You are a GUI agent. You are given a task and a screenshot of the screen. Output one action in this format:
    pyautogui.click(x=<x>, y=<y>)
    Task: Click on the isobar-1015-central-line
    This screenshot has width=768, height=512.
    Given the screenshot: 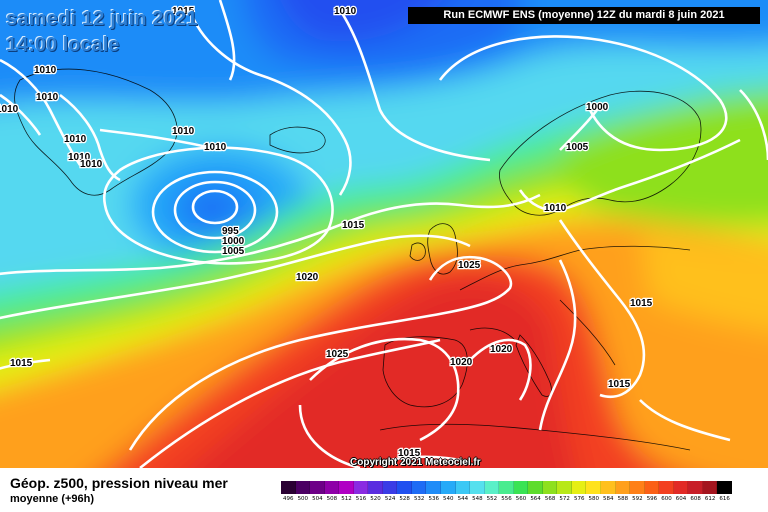 What is the action you would take?
    pyautogui.click(x=602, y=309)
    